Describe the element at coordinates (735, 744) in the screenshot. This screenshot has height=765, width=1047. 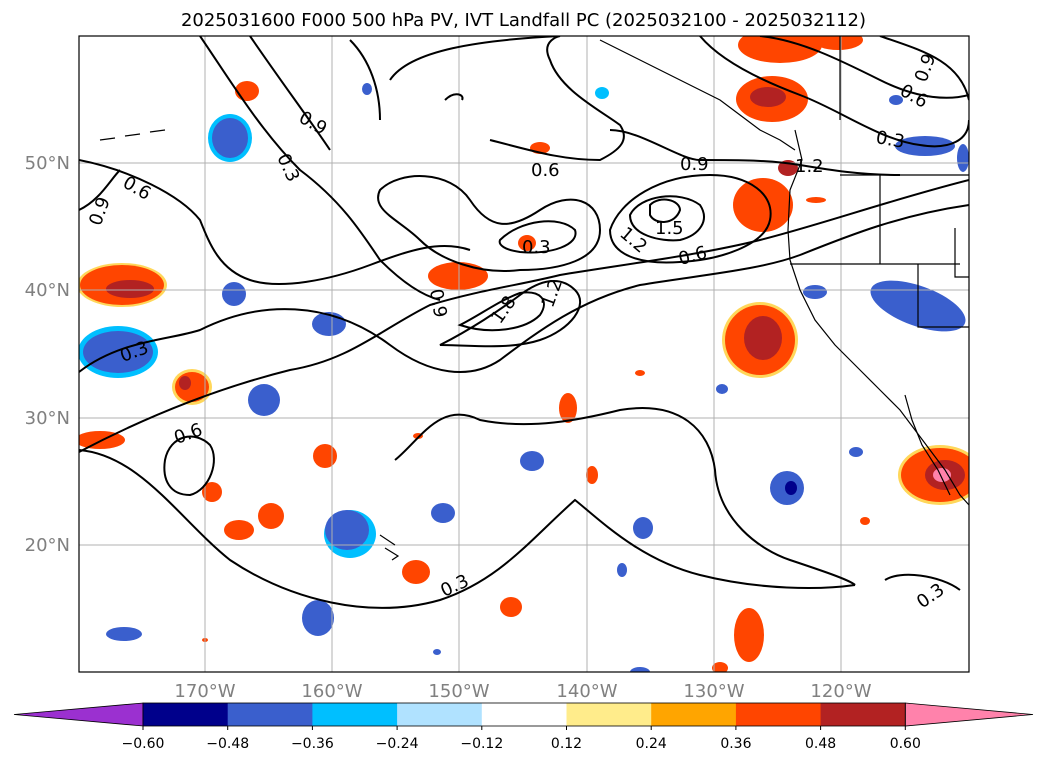
I see `colorbar-tick-label: 0.36` at that location.